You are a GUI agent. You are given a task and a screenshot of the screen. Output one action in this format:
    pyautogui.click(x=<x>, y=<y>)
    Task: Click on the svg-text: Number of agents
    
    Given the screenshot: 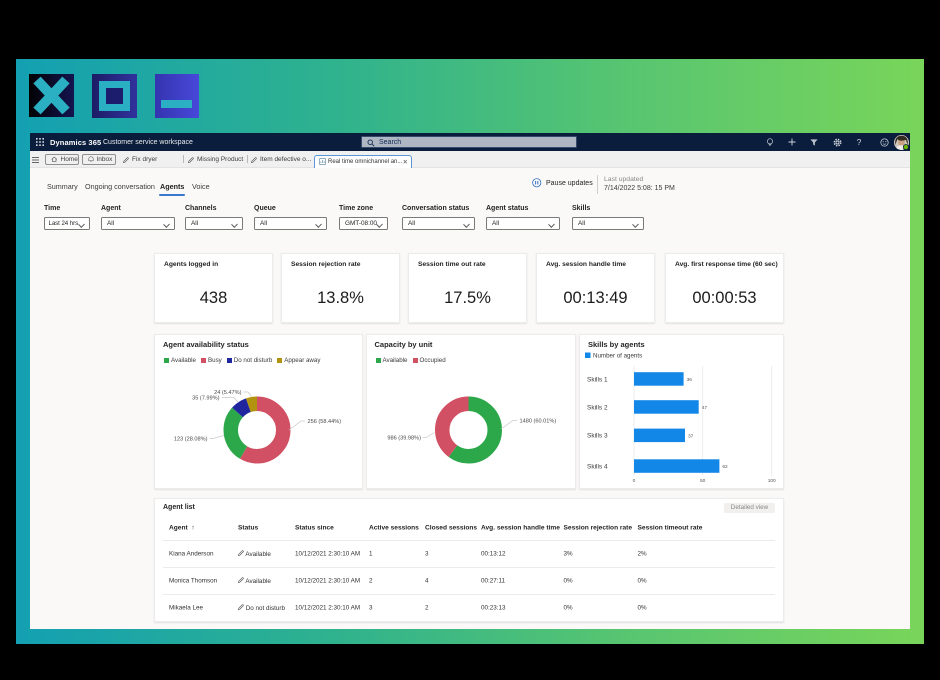 What is the action you would take?
    pyautogui.click(x=617, y=356)
    